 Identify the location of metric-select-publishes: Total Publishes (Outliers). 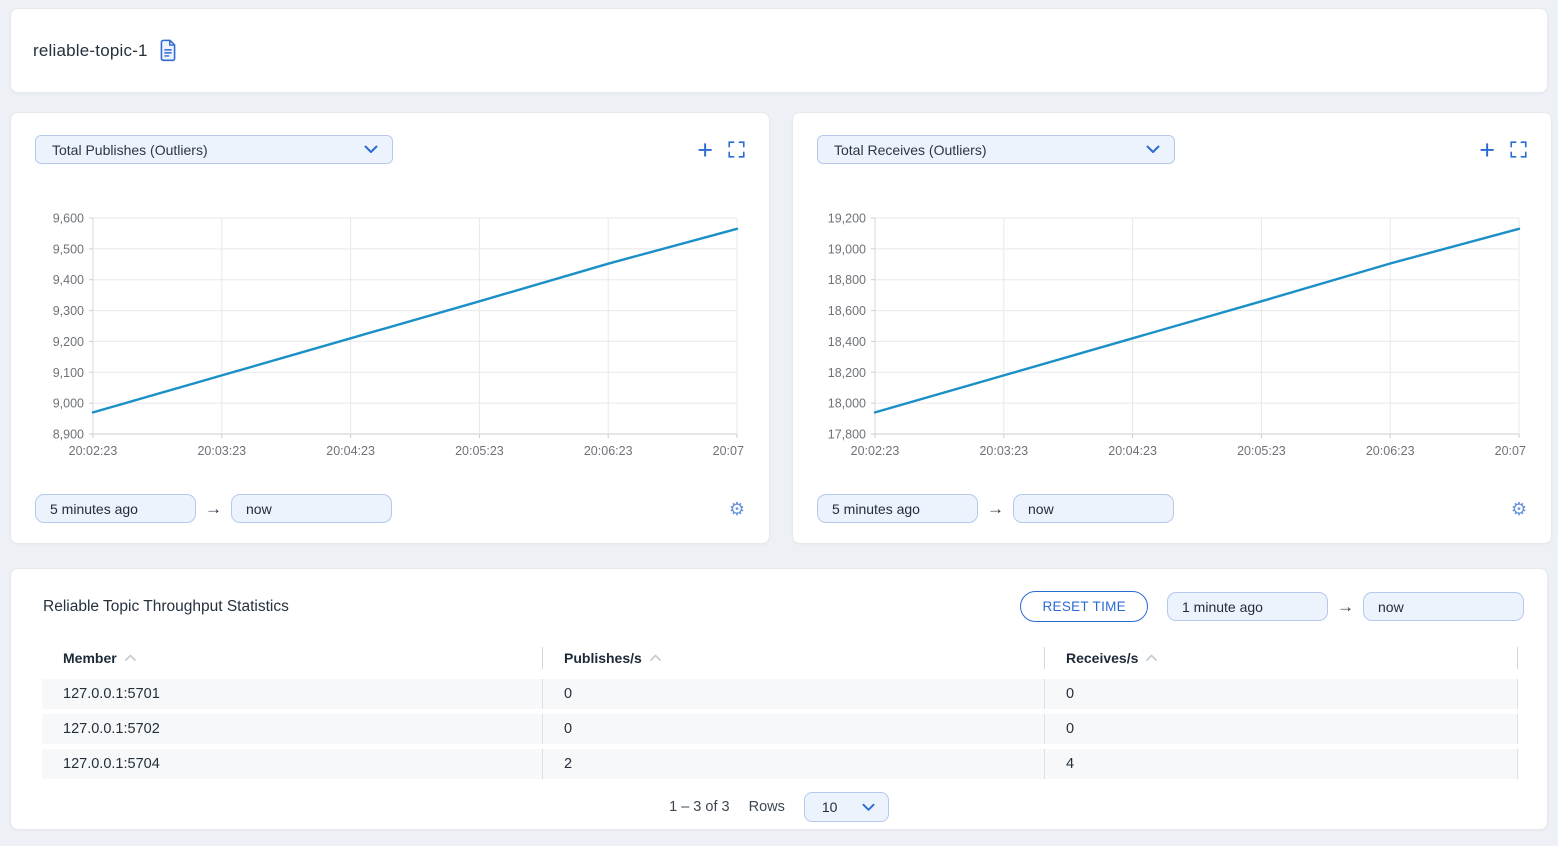
(214, 149).